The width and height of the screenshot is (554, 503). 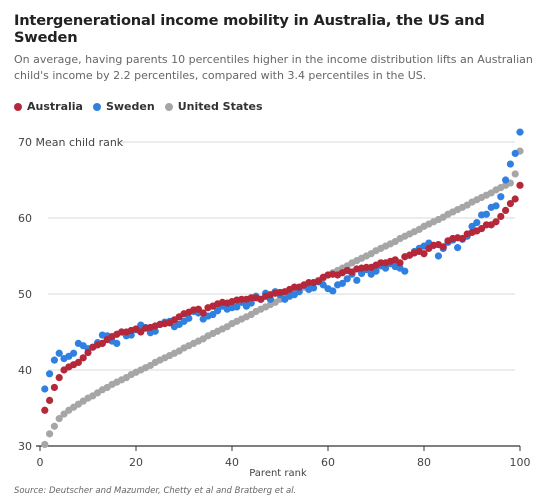 What do you see at coordinates (168, 106) in the screenshot?
I see `legend-marker-united-states` at bounding box center [168, 106].